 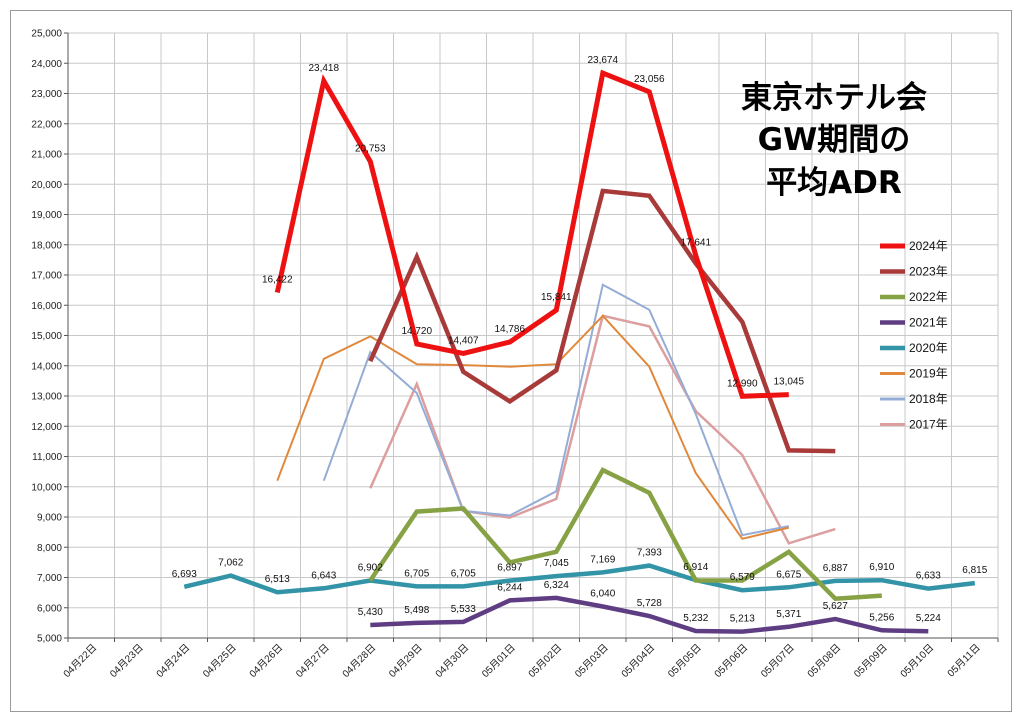 I want to click on data-label-2024: 17,641, so click(x=695, y=243).